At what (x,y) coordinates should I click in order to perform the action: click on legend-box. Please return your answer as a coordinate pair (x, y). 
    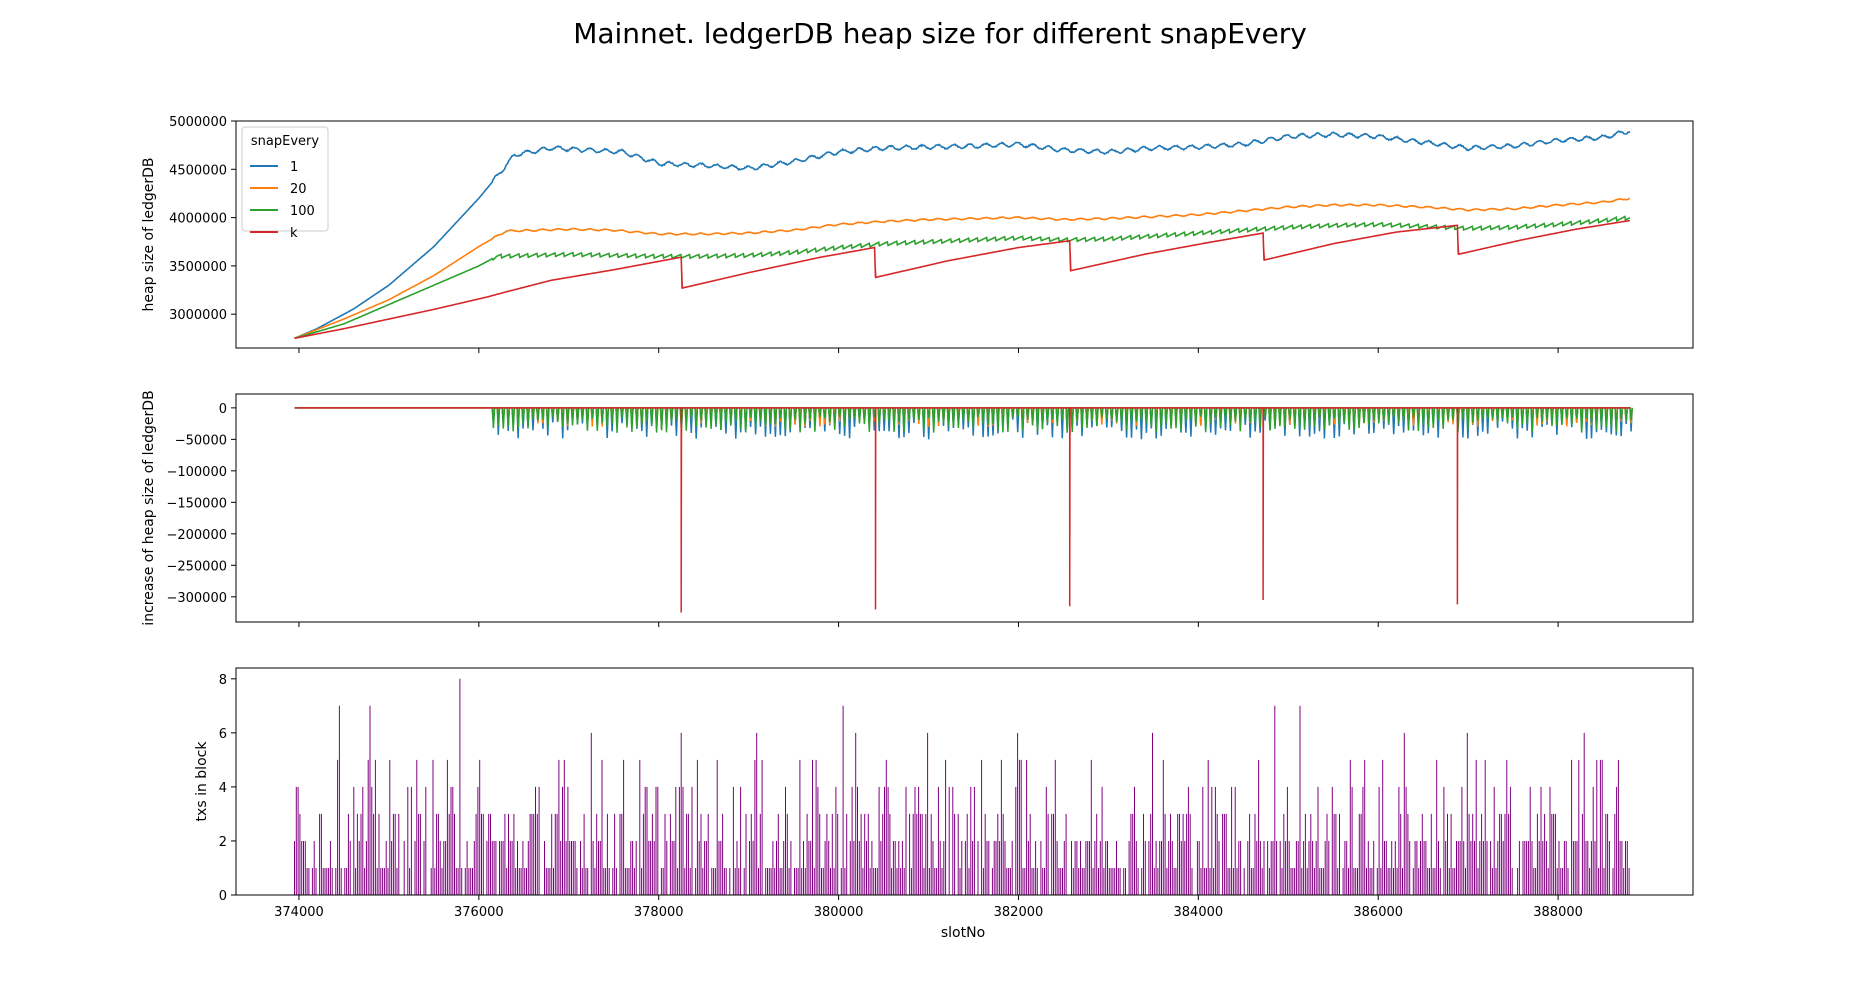
    Looking at the image, I should click on (285, 179).